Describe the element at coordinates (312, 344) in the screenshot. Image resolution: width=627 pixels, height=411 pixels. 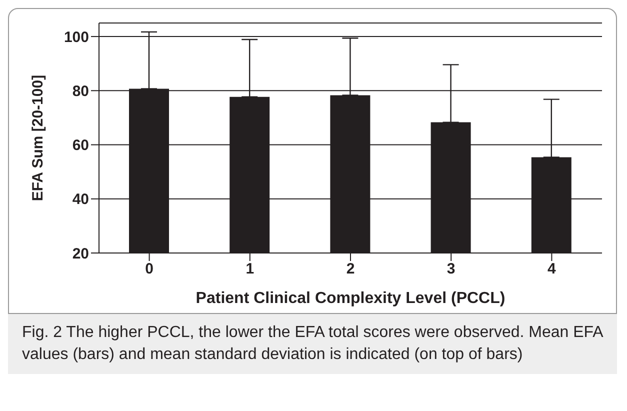
I see `caption: Fig. 2 The higher PCCL, the lower the EFA total scores were observed. Mean EFA values (bars) and mean standard deviation is indicated (on top of bars)` at that location.